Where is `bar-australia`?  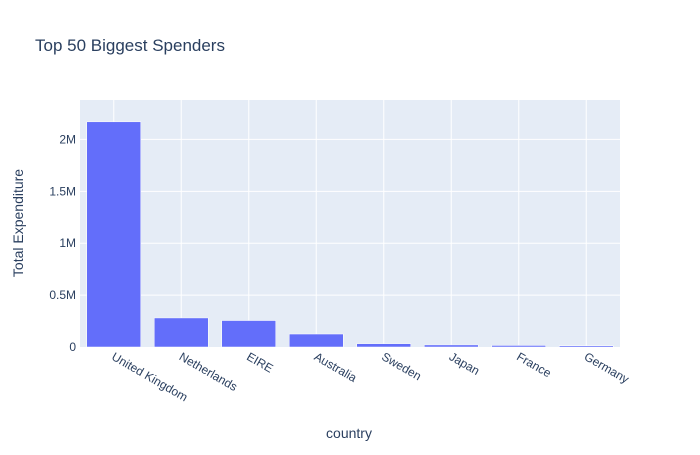
bar-australia is located at coordinates (316, 340).